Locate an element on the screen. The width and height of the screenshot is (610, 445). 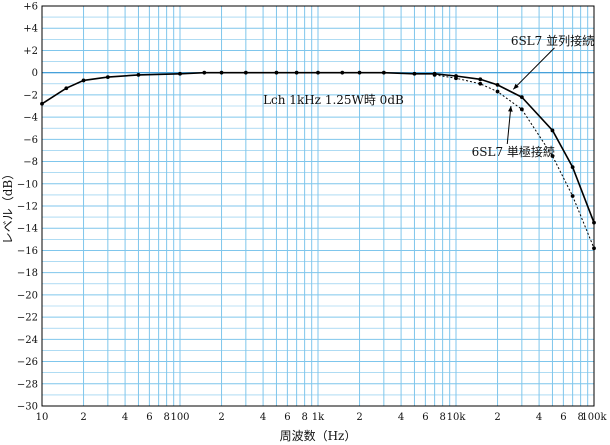
y-tick-label: −4 is located at coordinates (30, 118).